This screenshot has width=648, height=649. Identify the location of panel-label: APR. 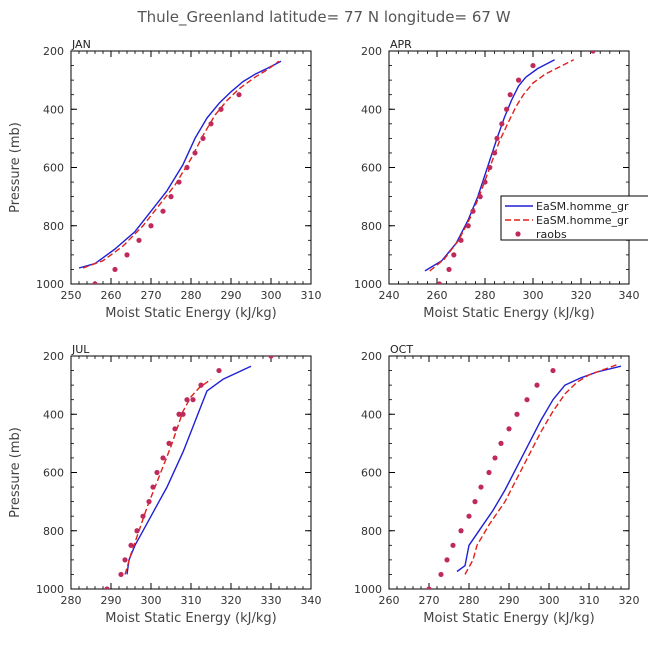
(401, 44).